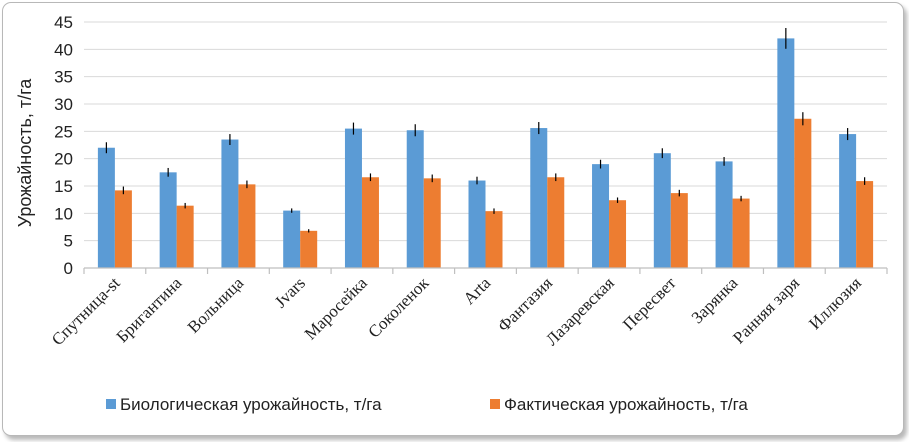  What do you see at coordinates (63, 145) in the screenshot?
I see `y-axis-ticks: 0 5 10 15 20 25 30 35 40 45` at bounding box center [63, 145].